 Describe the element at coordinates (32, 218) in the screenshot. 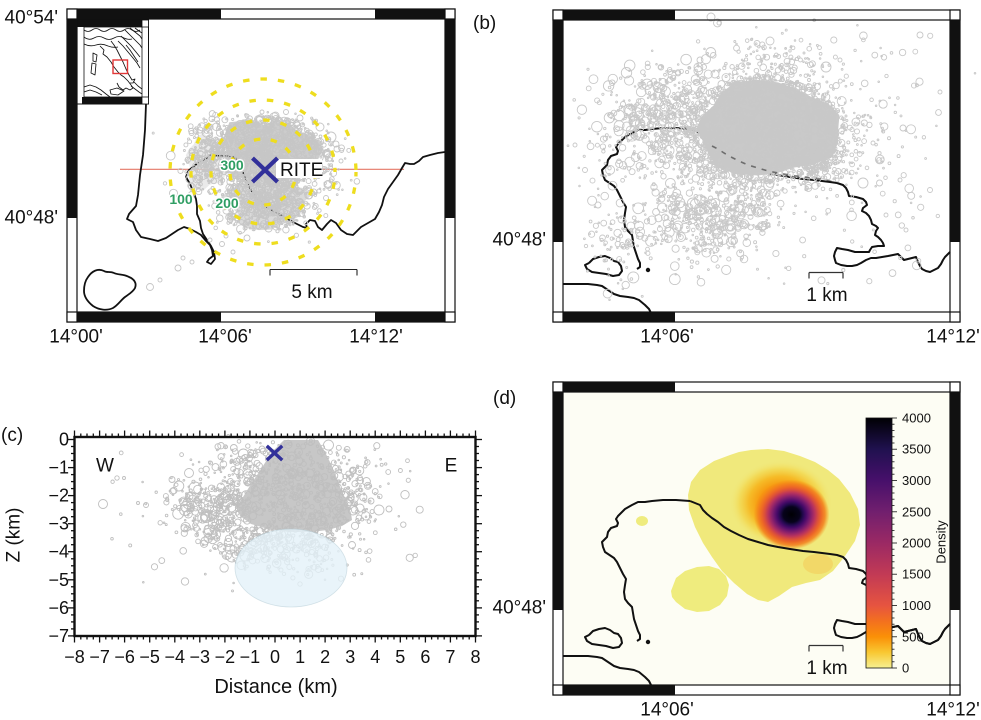

I see `svg-text: 40°48'` at that location.